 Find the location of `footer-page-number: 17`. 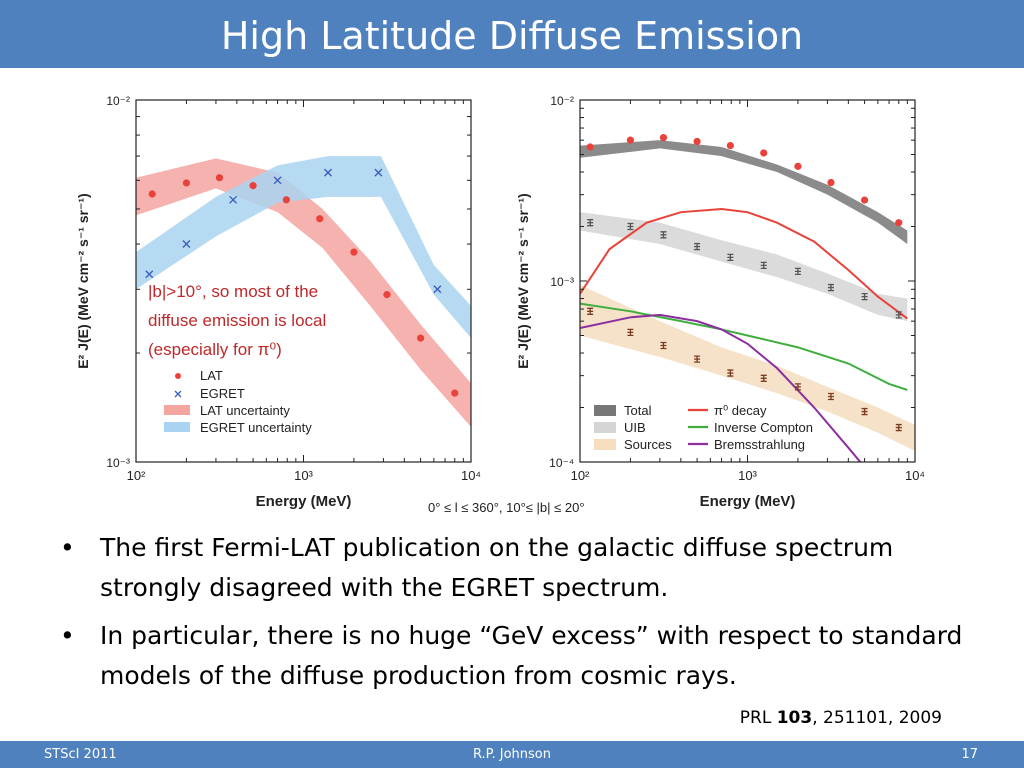

footer-page-number: 17 is located at coordinates (969, 754).